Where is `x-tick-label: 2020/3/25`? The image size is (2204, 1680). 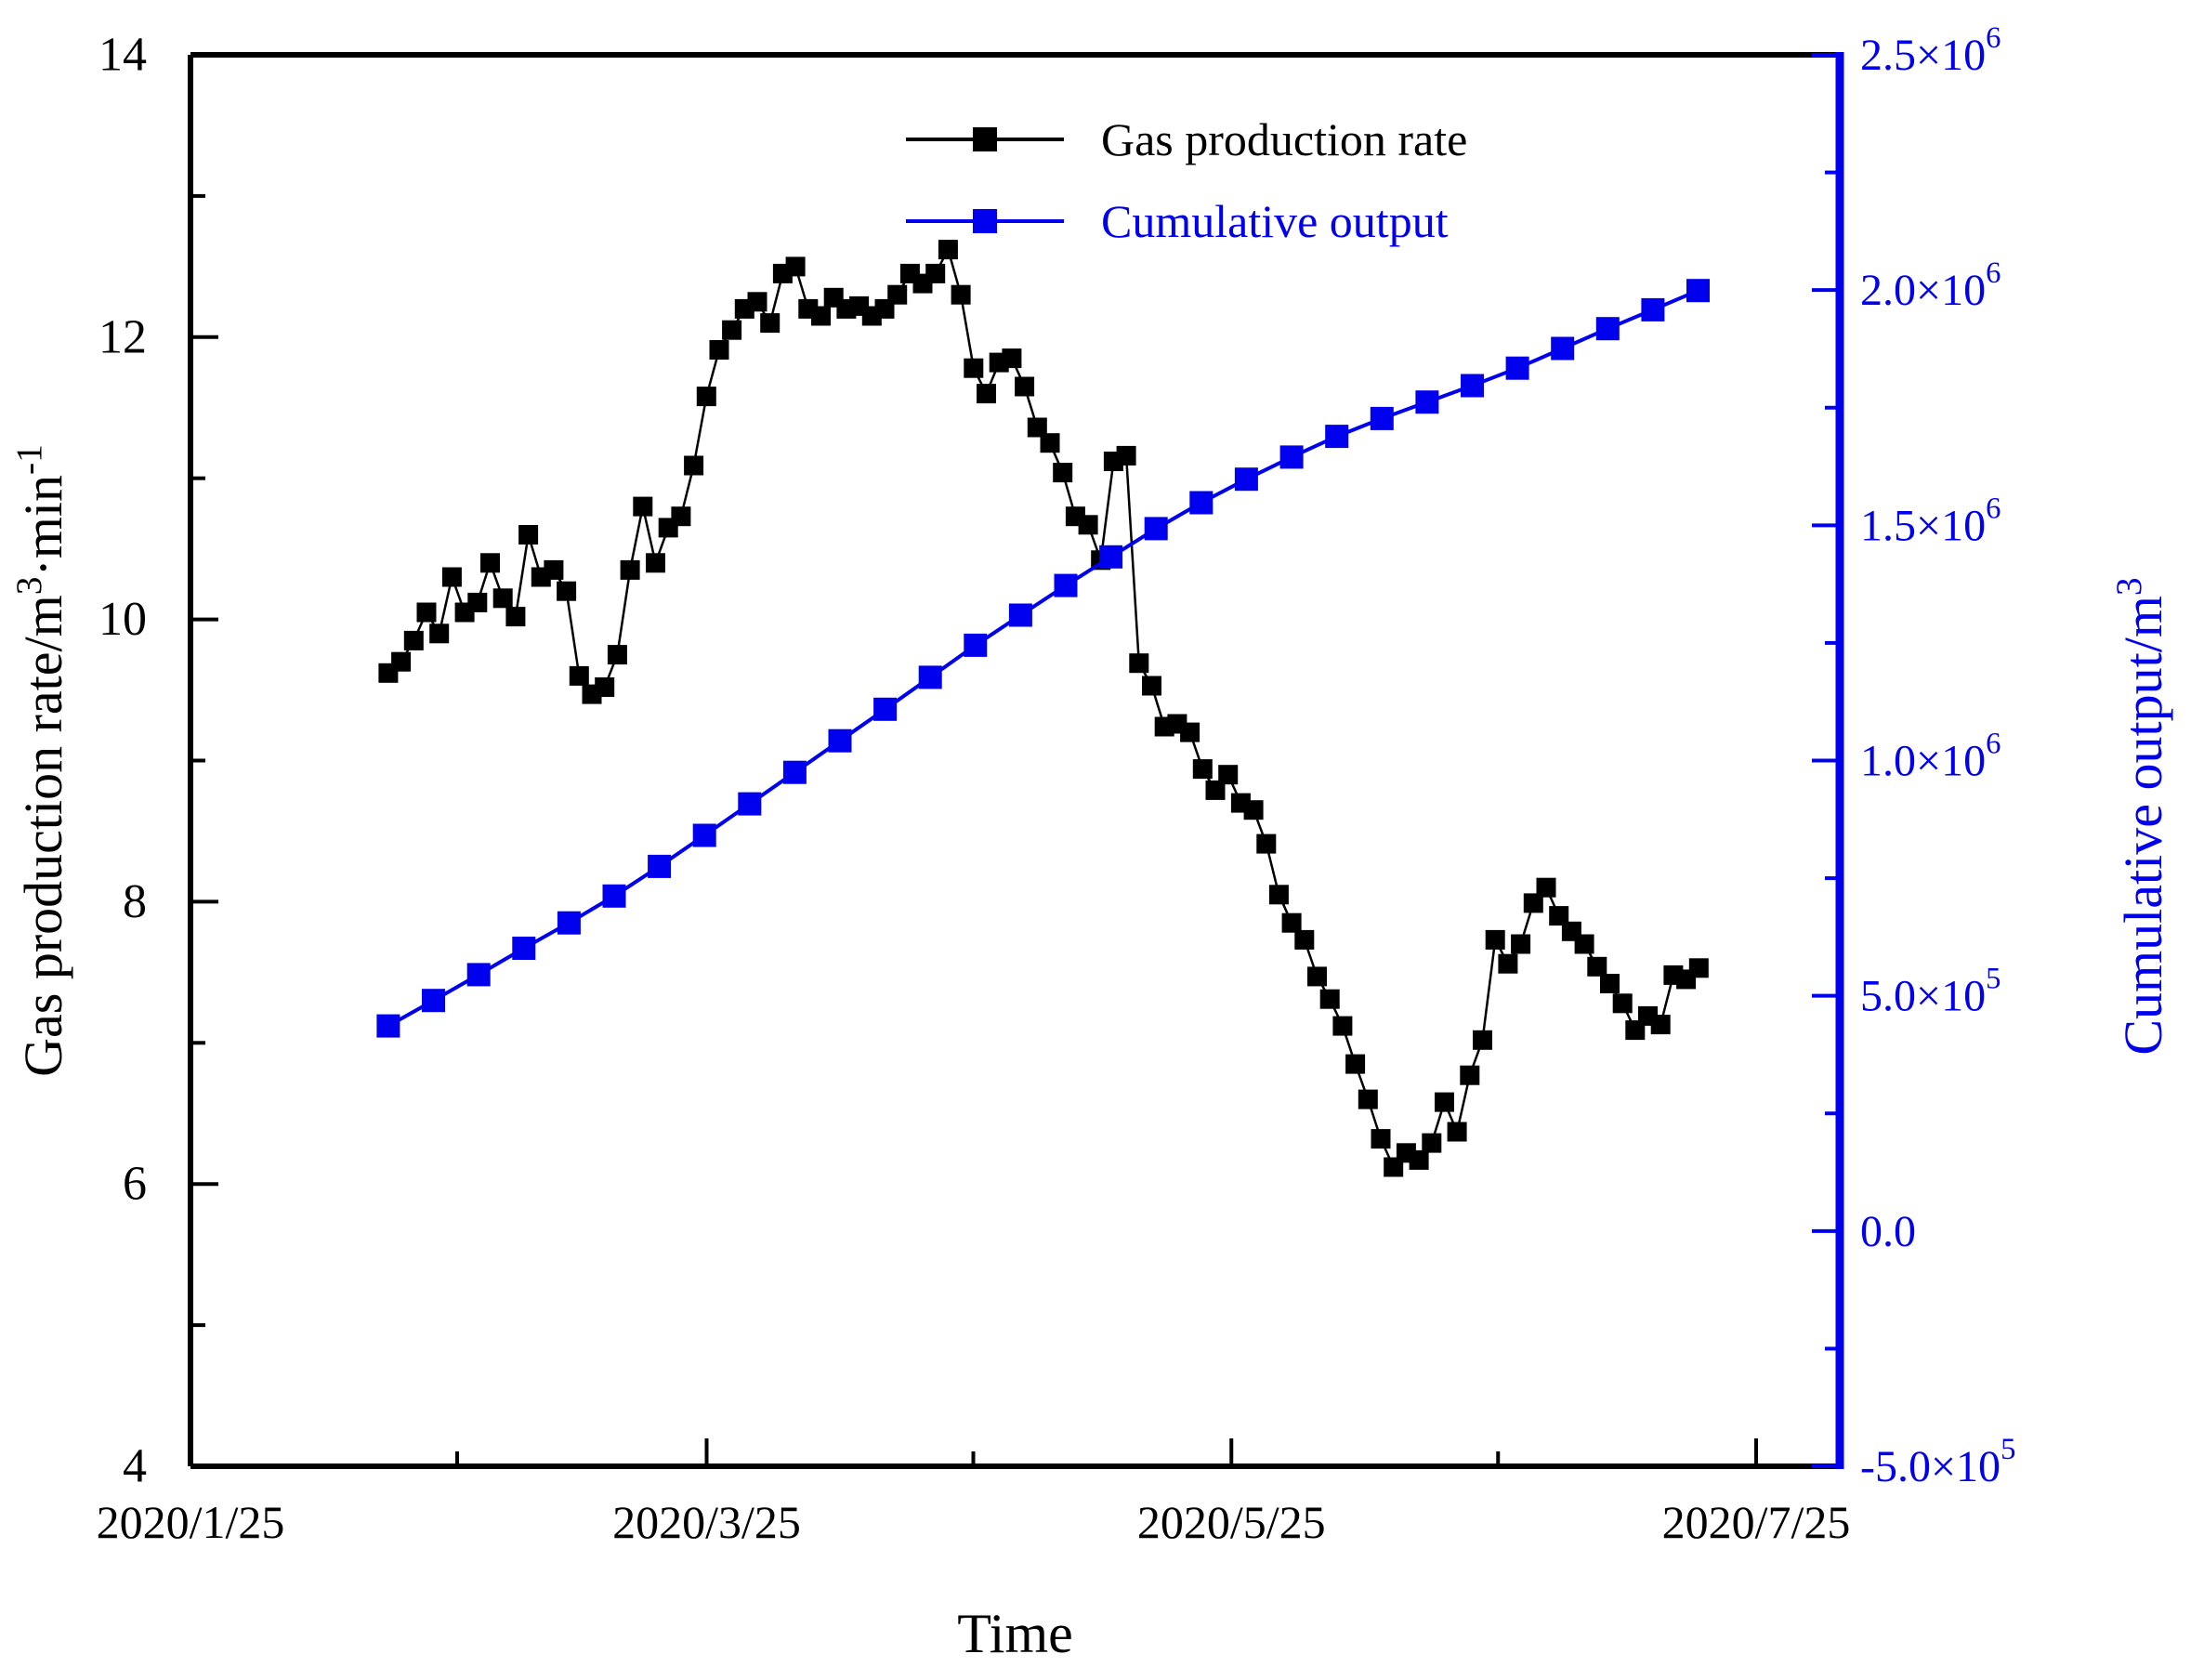
x-tick-label: 2020/3/25 is located at coordinates (706, 1522).